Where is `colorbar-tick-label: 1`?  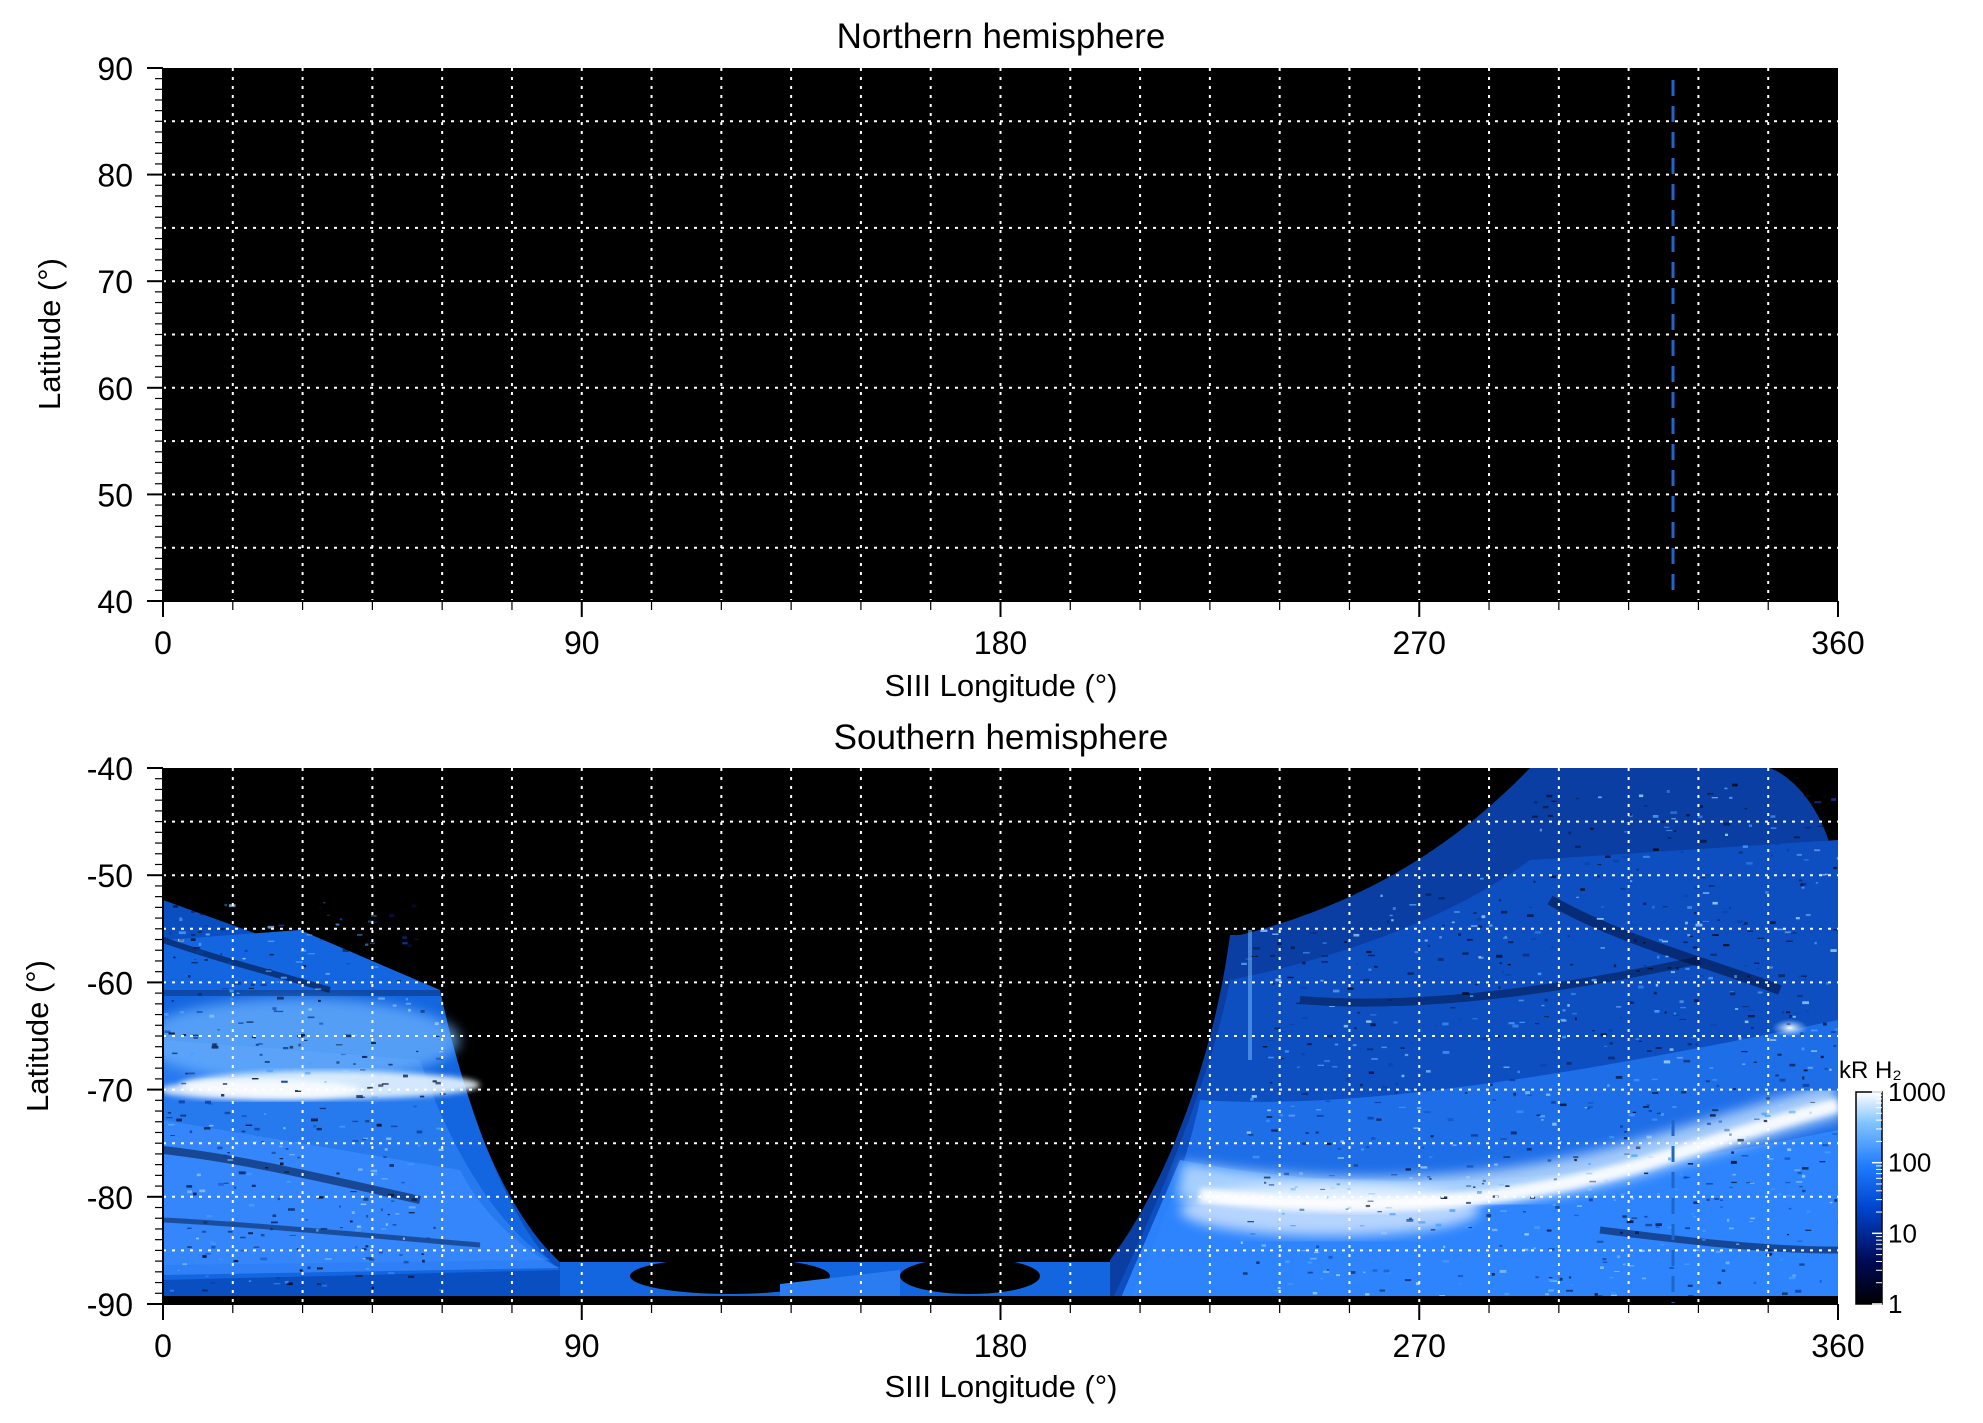 colorbar-tick-label: 1 is located at coordinates (1895, 1304).